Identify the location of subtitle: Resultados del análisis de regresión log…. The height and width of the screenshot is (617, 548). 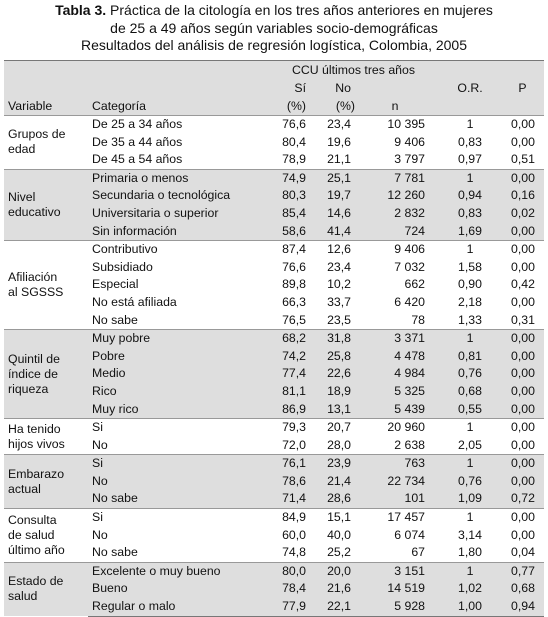
(274, 45).